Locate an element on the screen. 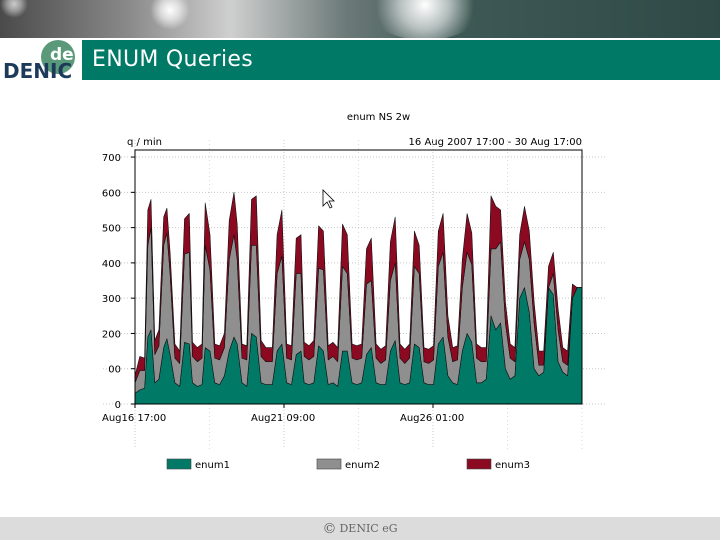 The image size is (720, 540). footer-text: © DENIC eG is located at coordinates (360, 529).